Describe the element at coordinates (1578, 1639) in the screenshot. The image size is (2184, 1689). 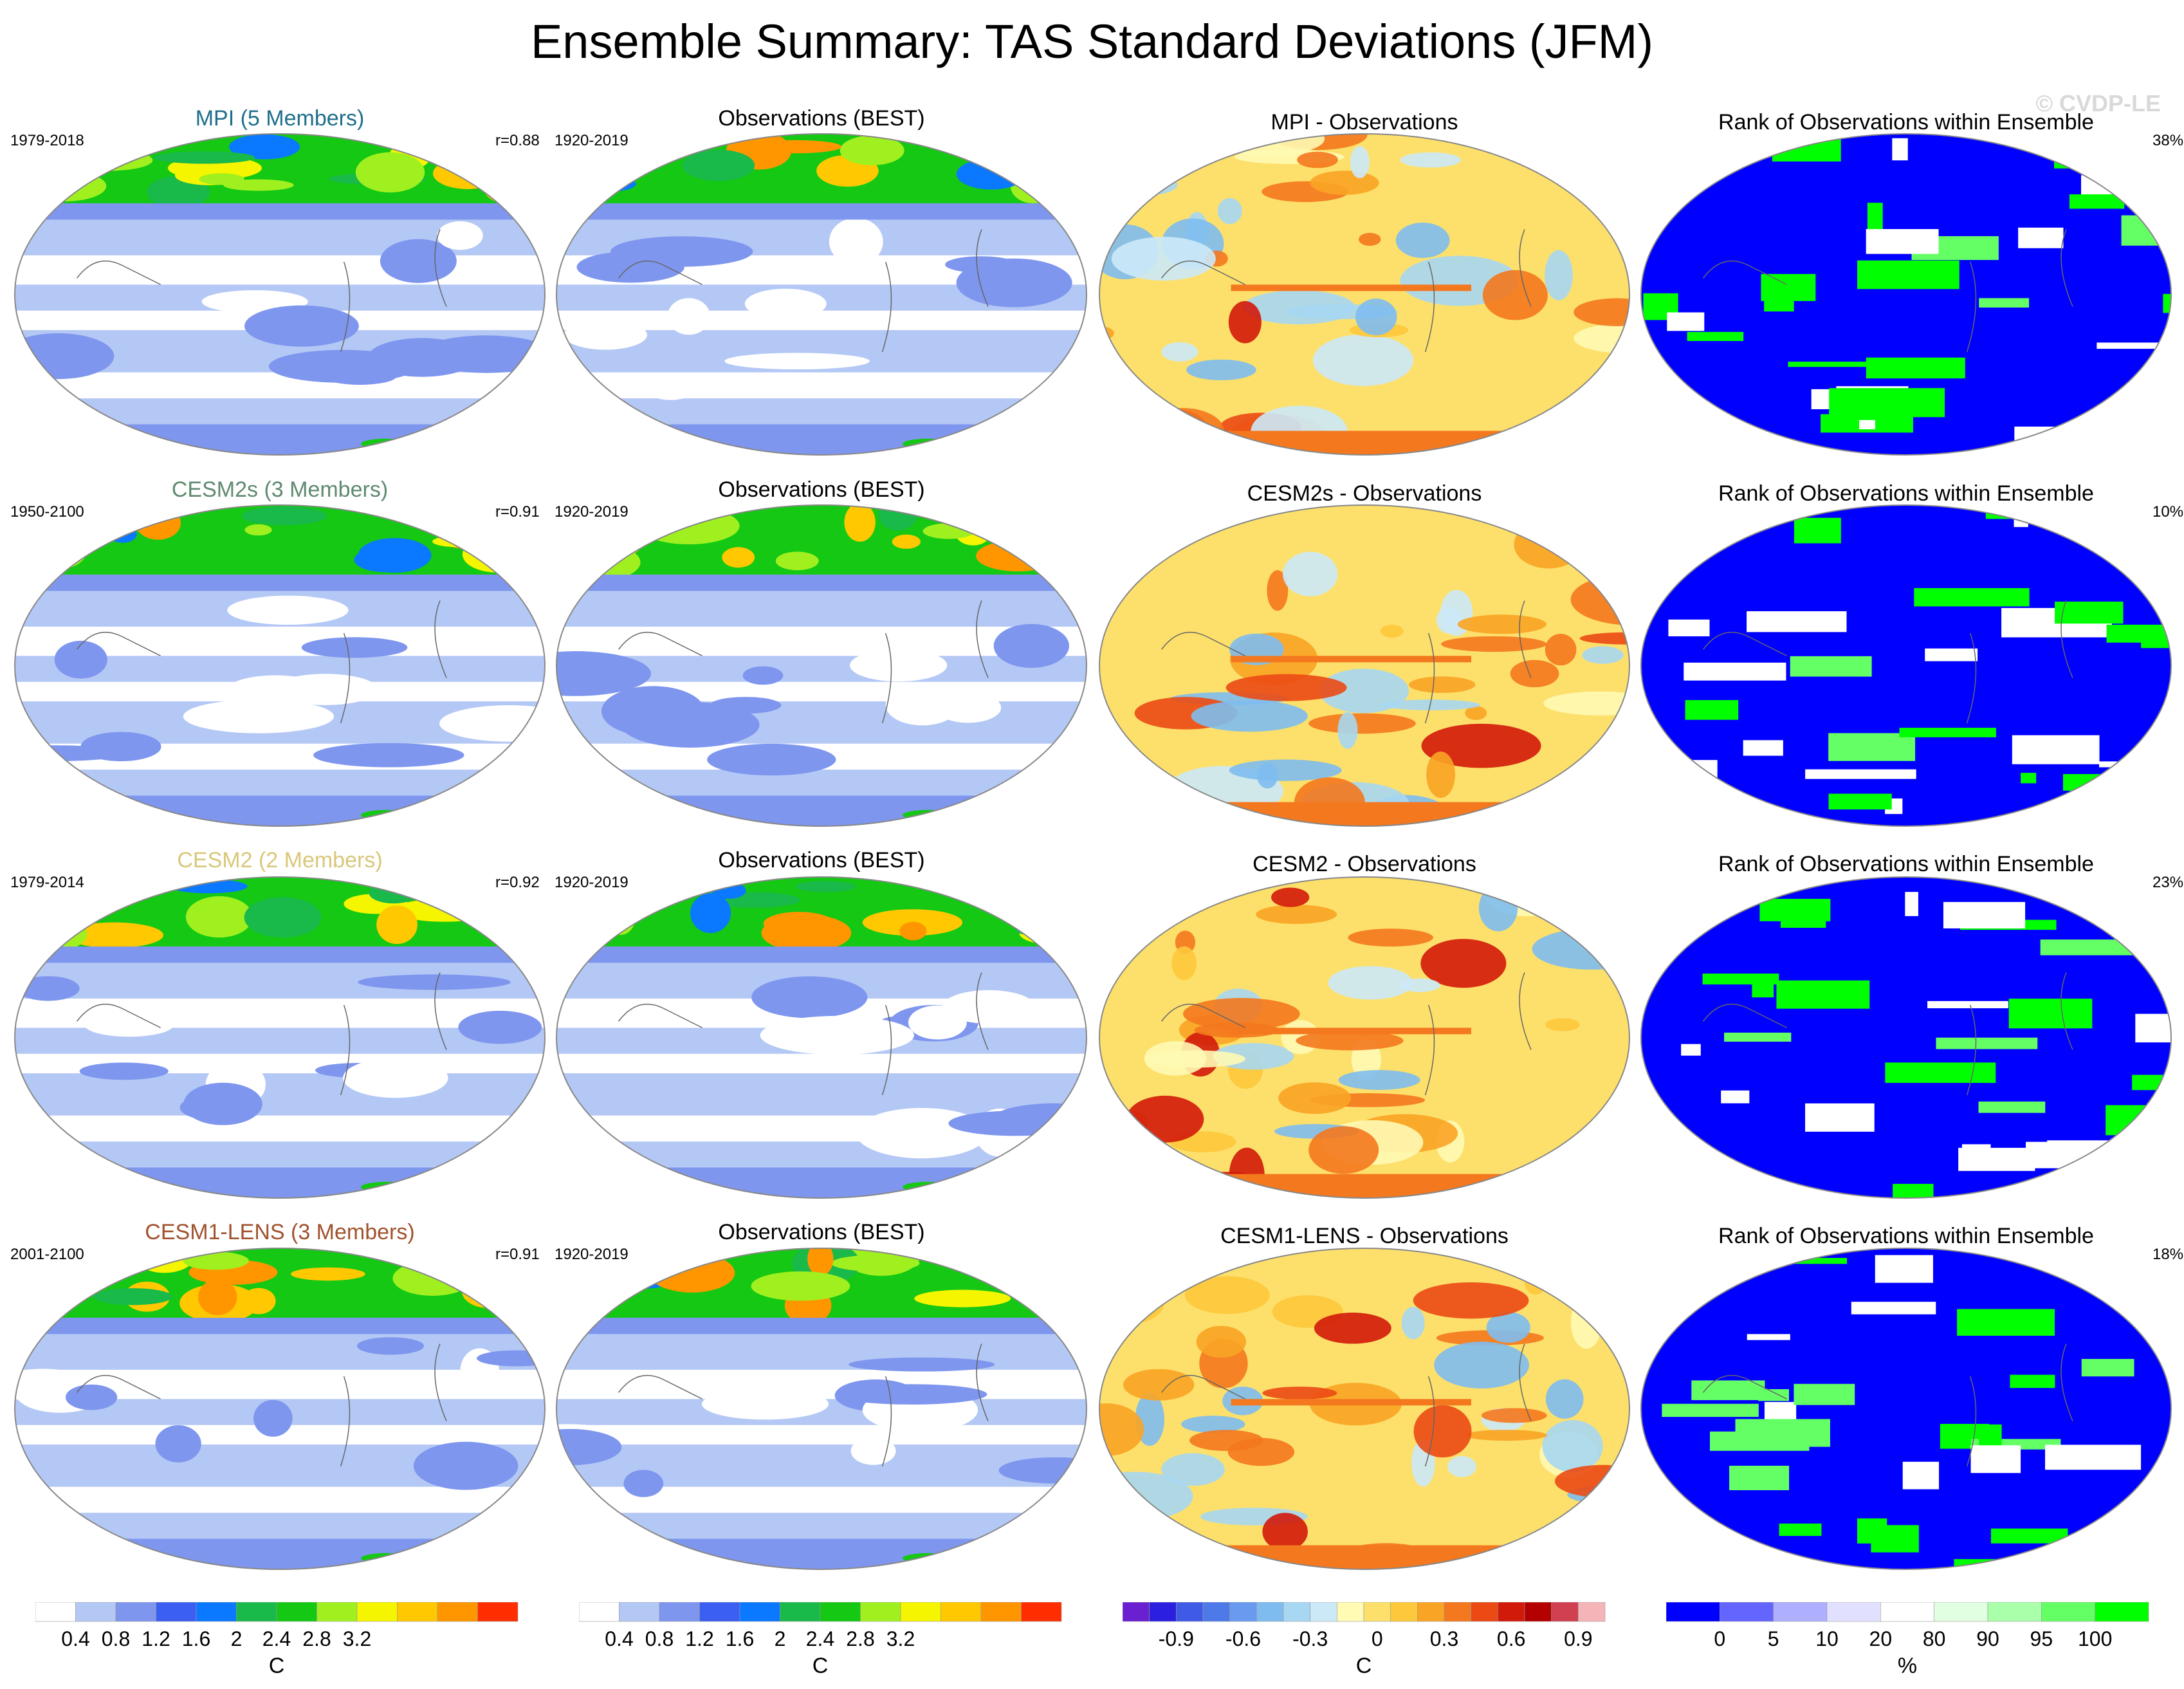
I see `colorbar-tick-label: 0.9` at that location.